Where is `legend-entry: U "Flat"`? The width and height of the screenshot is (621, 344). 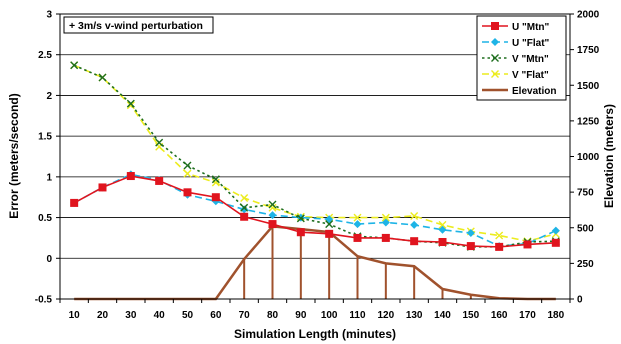 legend-entry: U "Flat" is located at coordinates (516, 43).